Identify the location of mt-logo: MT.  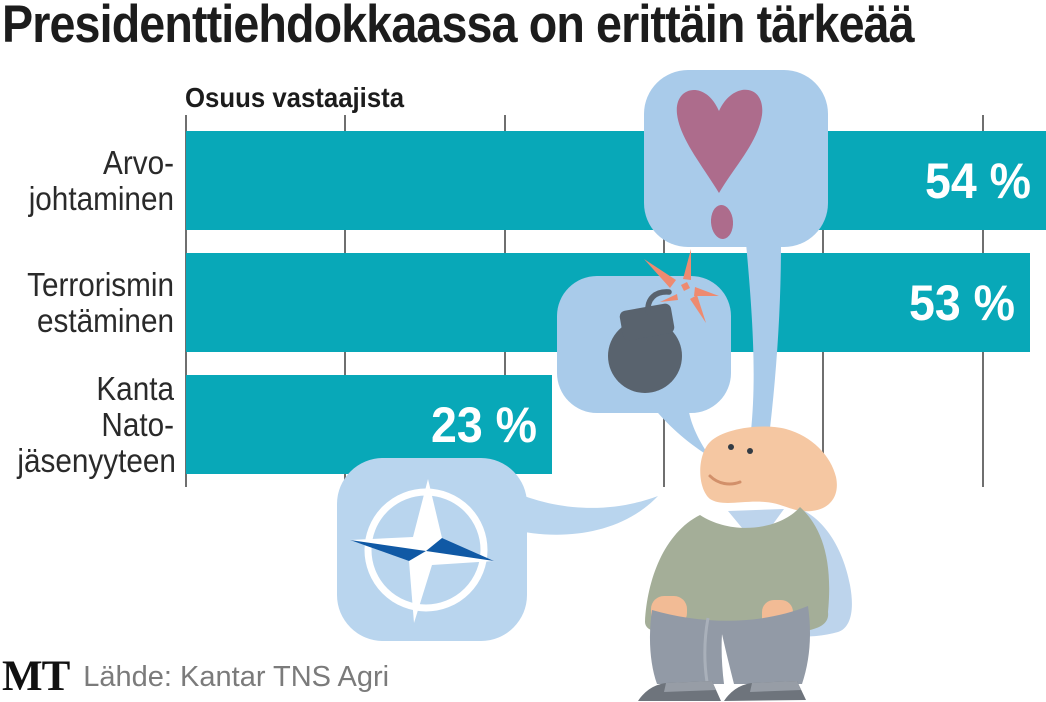
(36, 676).